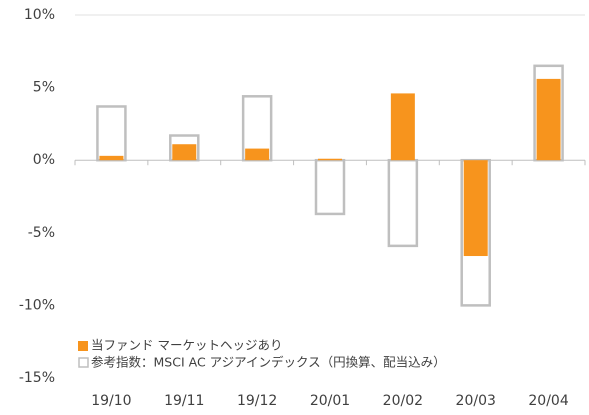 This screenshot has width=589, height=415. I want to click on legend-label: 当ファンド マーケットヘッジあり, so click(186, 345).